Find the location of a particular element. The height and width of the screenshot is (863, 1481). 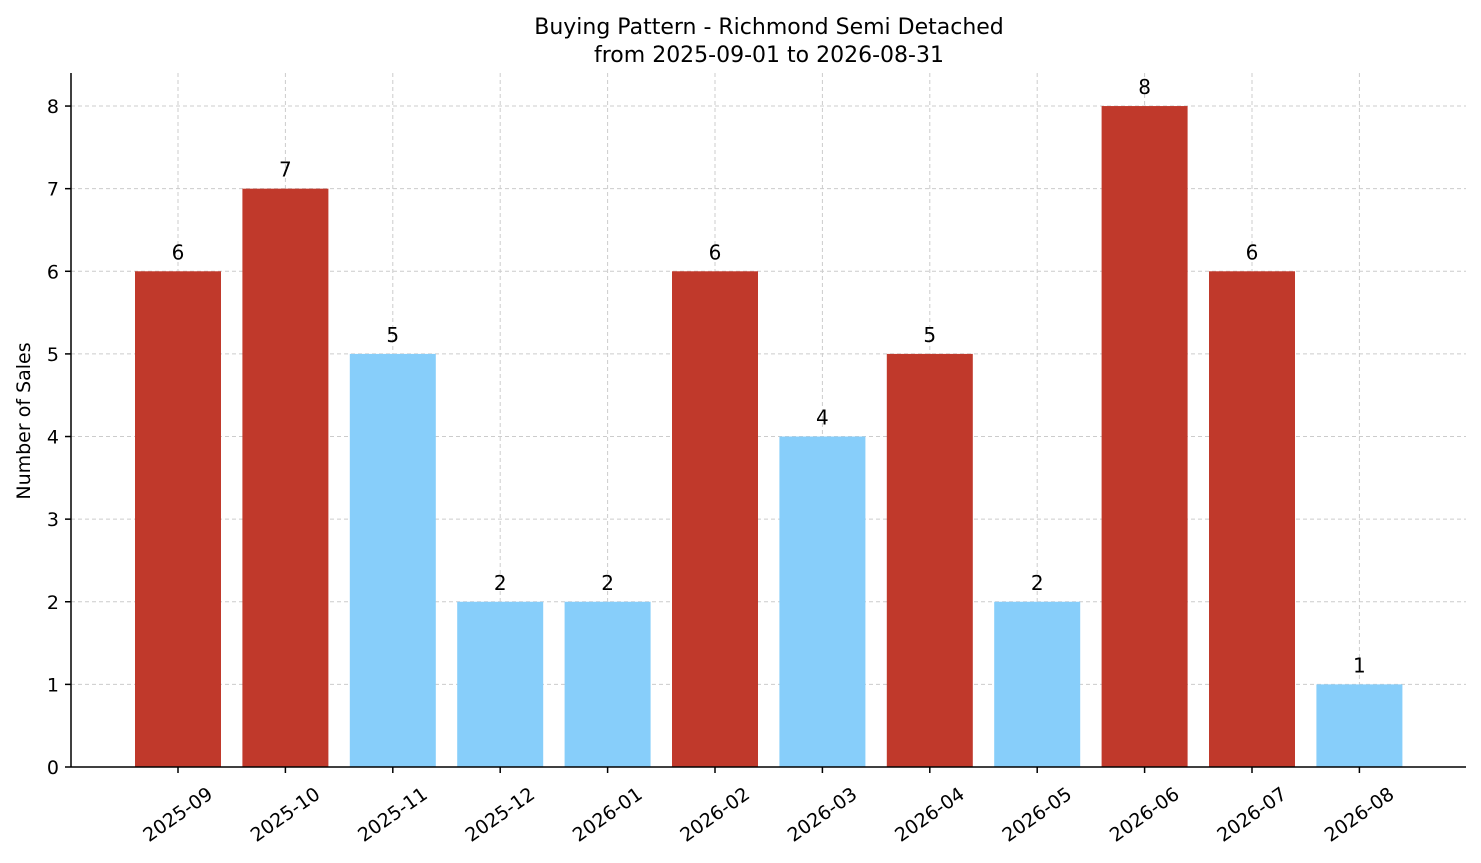

y-tick-label: 3 is located at coordinates (53, 520).